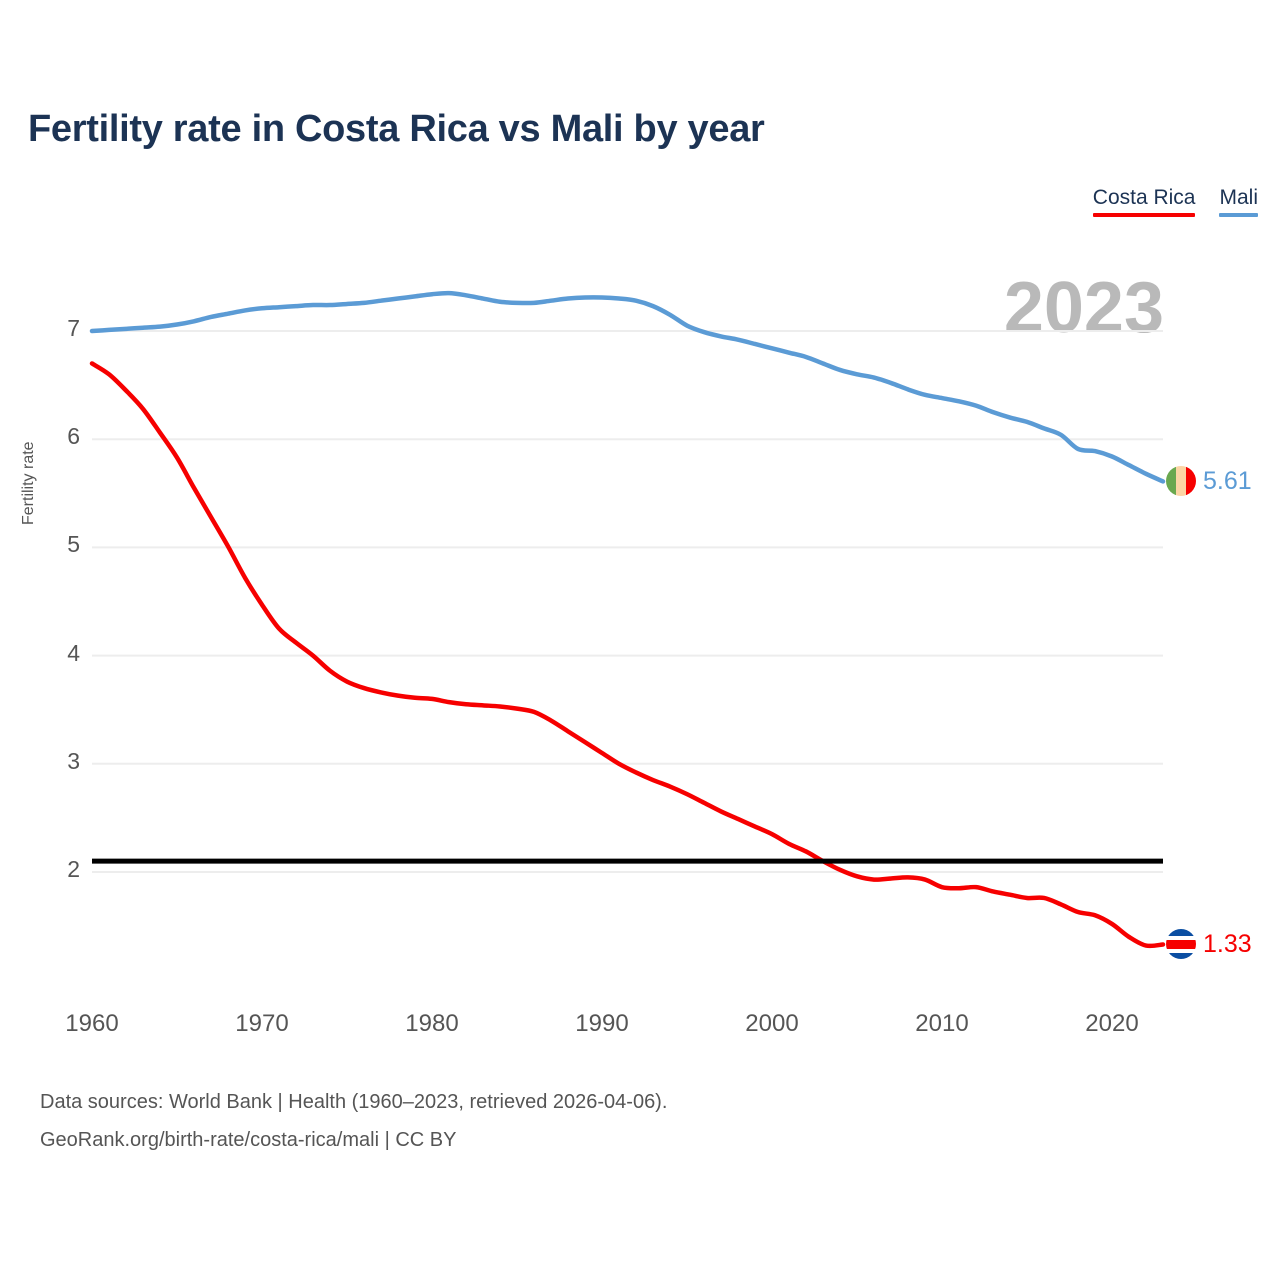  What do you see at coordinates (73, 436) in the screenshot?
I see `y-tick-label: 6` at bounding box center [73, 436].